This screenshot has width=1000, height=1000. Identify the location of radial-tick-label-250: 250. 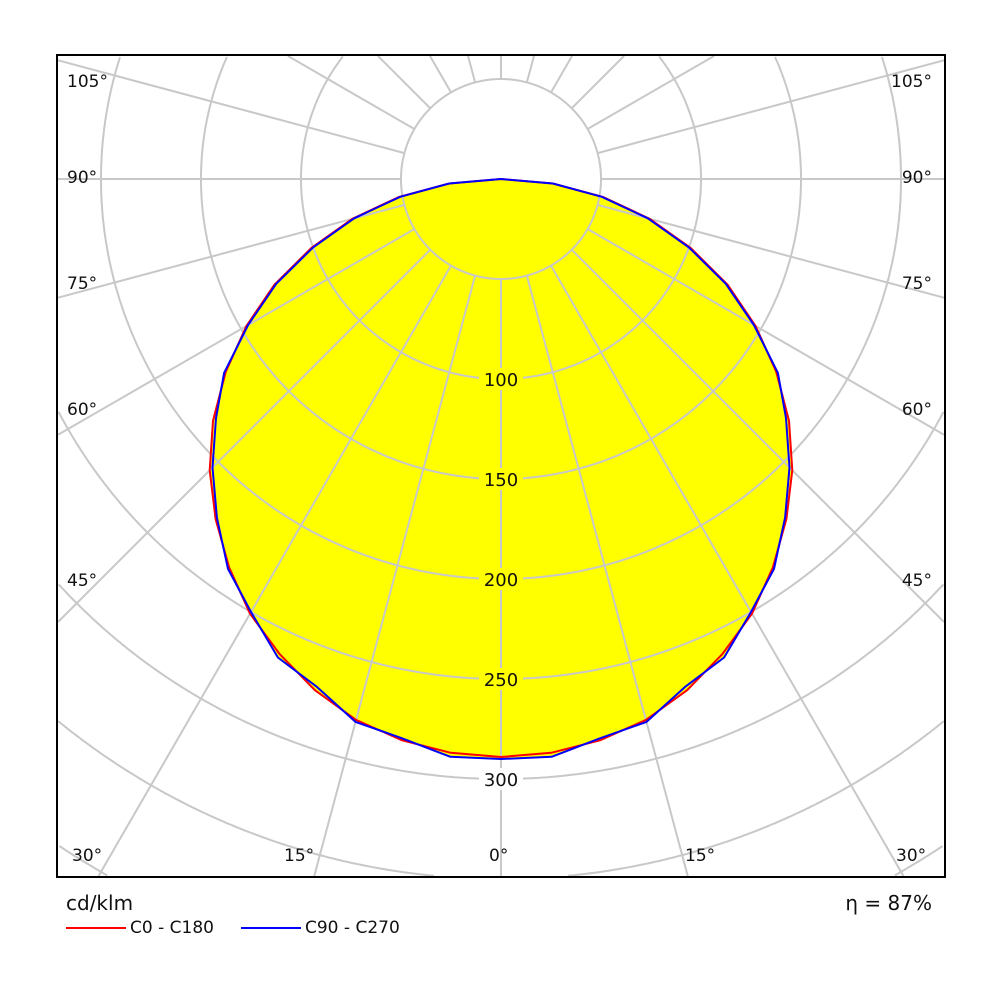
(501, 680).